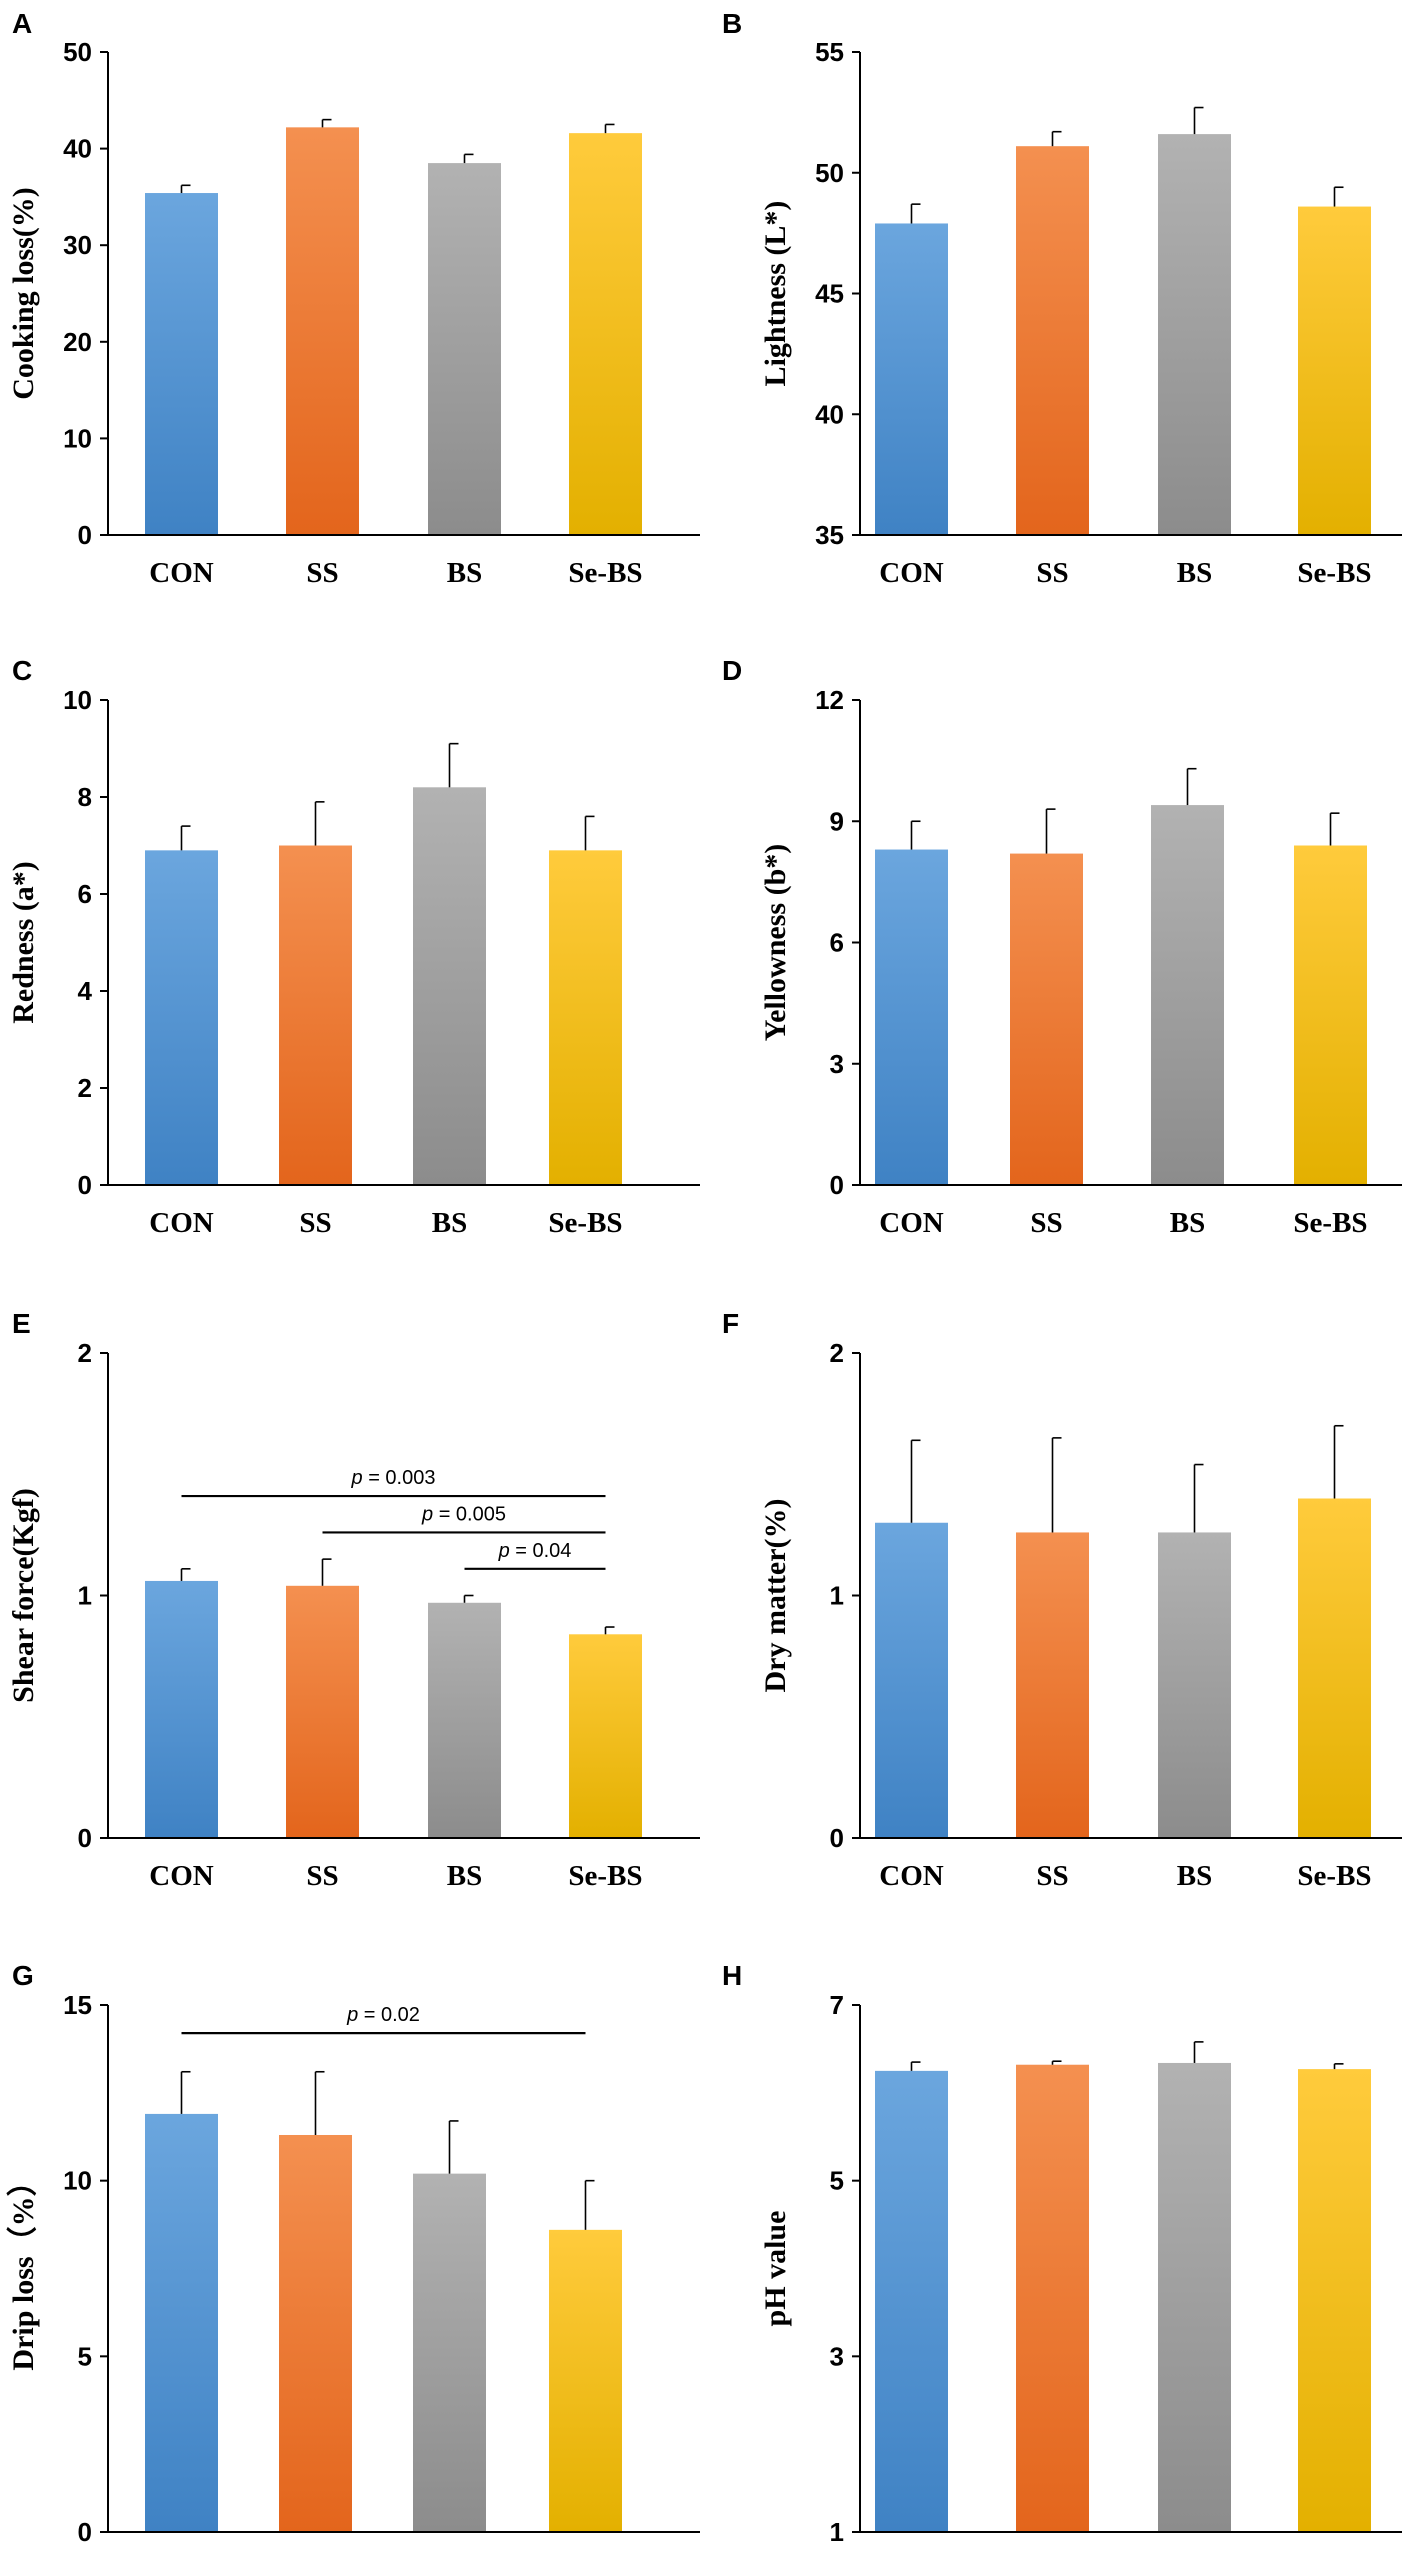  What do you see at coordinates (315, 1015) in the screenshot?
I see `bar-c-ss` at bounding box center [315, 1015].